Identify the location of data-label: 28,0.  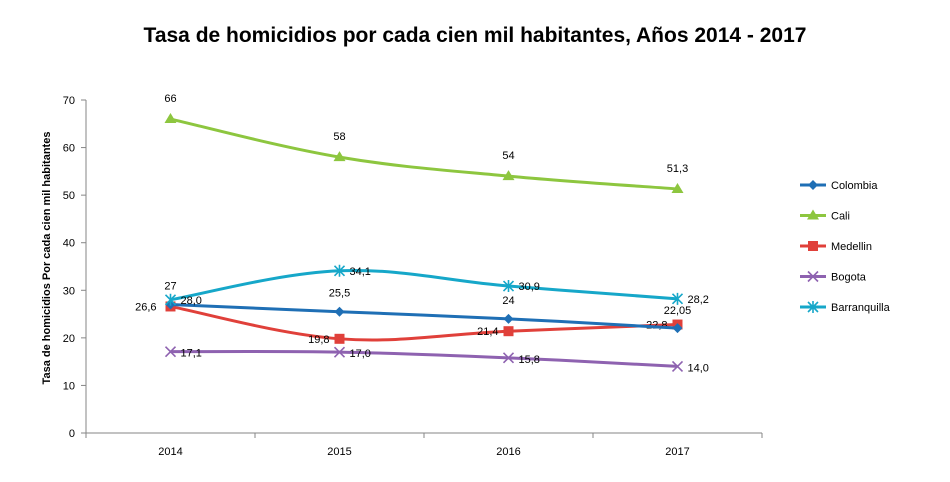
(191, 301).